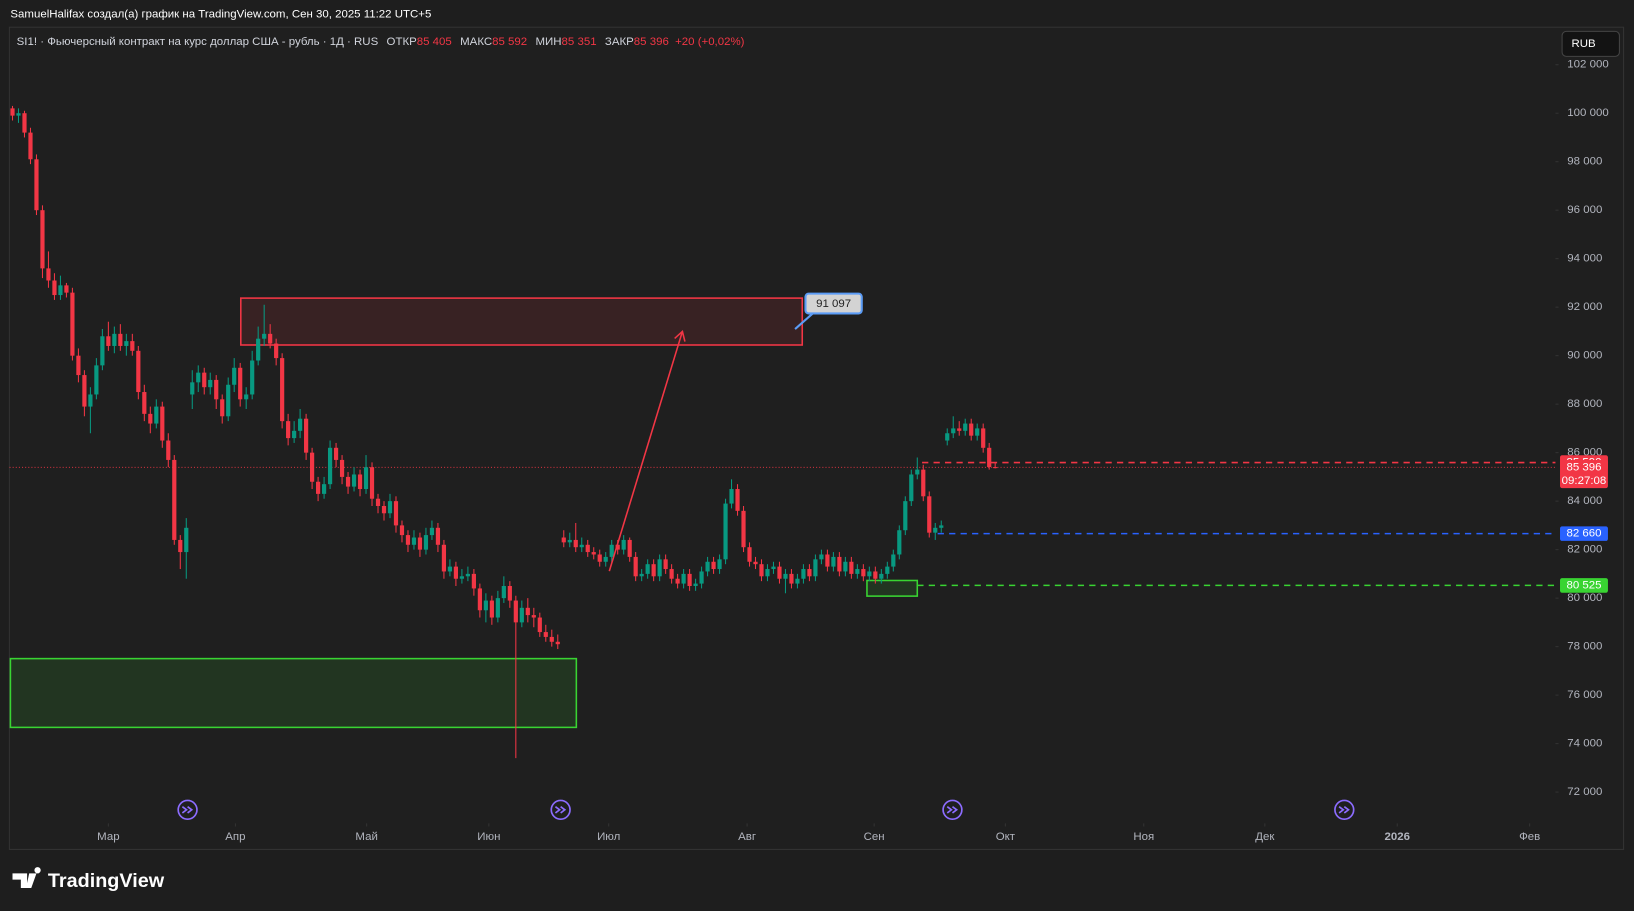  Describe the element at coordinates (1584, 162) in the screenshot. I see `y-tick-label: 98 000` at that location.